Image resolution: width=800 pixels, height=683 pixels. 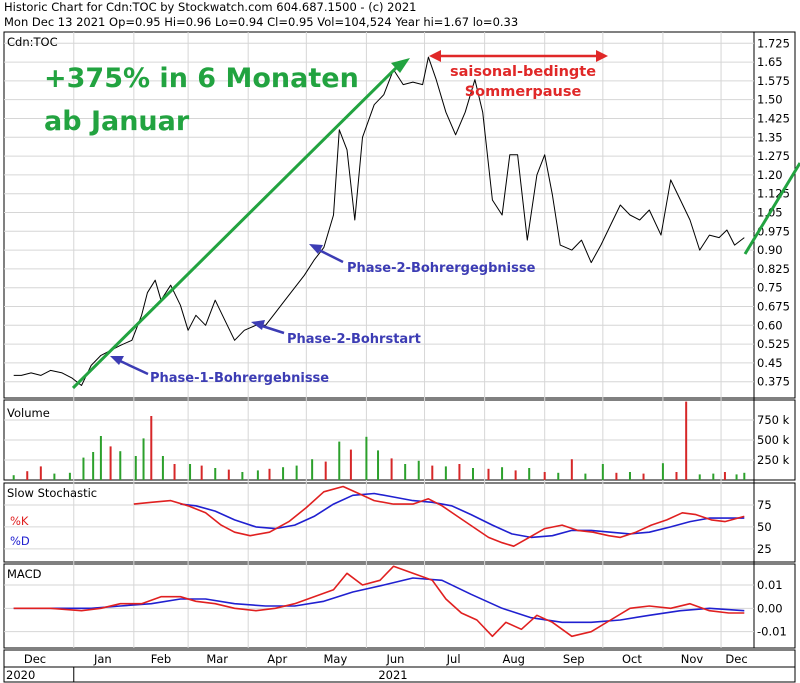 What do you see at coordinates (772, 632) in the screenshot?
I see `macd-tick-label: -0.01` at bounding box center [772, 632].